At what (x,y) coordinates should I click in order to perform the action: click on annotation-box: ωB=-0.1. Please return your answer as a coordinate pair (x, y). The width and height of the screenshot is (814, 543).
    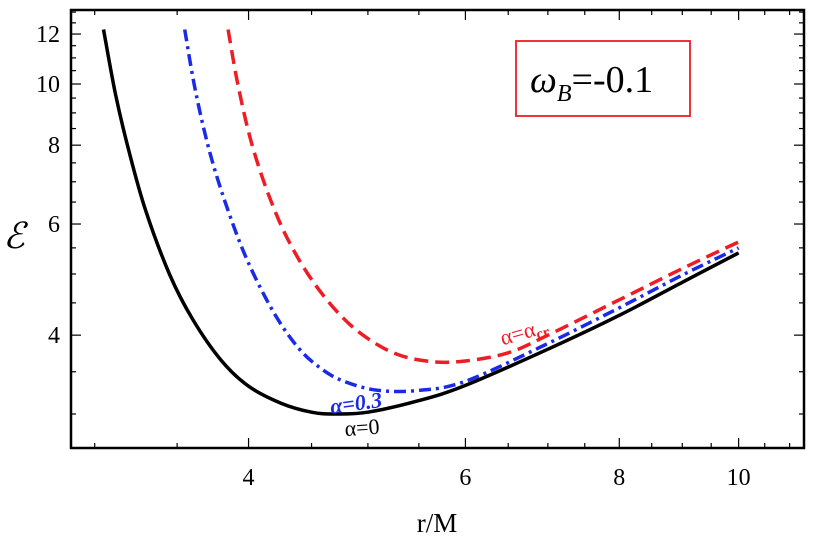
    Looking at the image, I should click on (603, 78).